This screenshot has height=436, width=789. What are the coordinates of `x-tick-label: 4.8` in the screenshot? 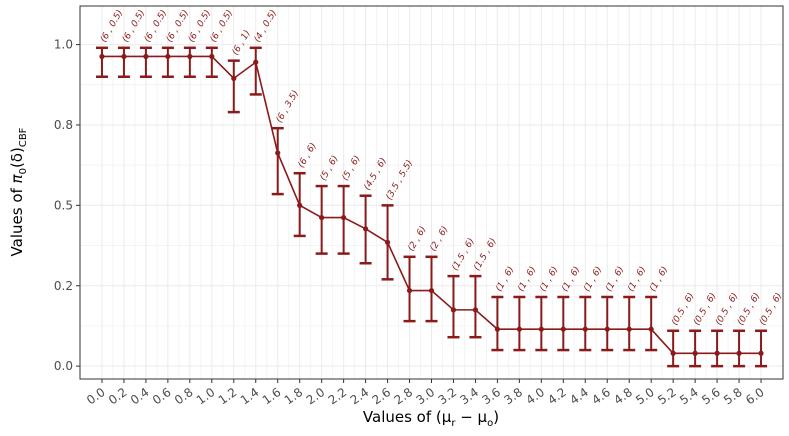 It's located at (623, 396).